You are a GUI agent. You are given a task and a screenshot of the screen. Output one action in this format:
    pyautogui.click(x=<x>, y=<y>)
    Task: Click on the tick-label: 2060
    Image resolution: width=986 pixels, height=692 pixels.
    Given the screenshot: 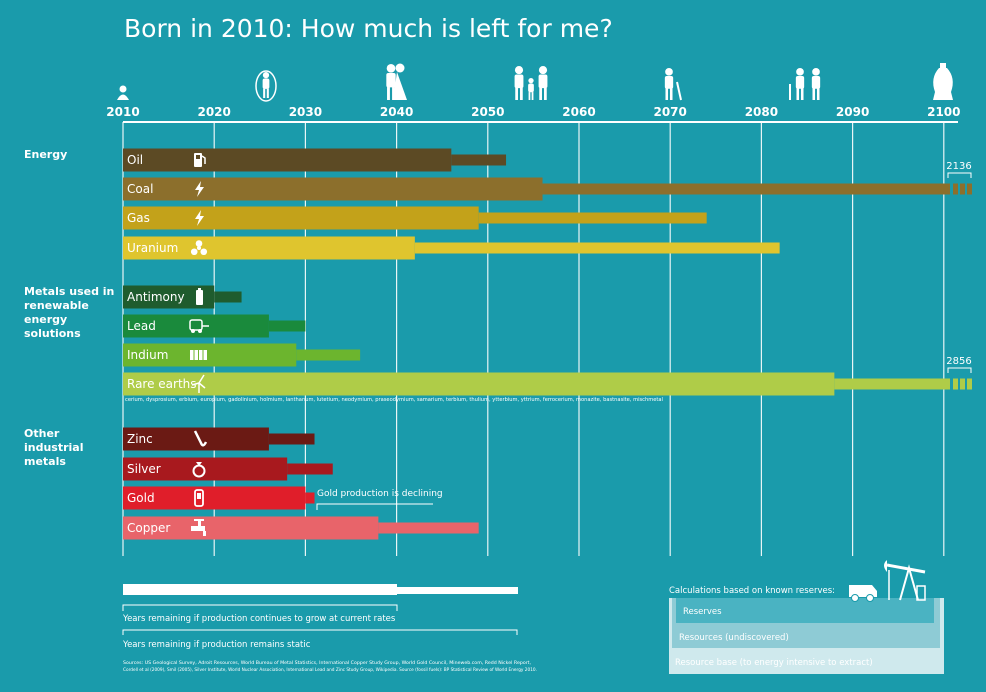 What is the action you would take?
    pyautogui.click(x=578, y=112)
    